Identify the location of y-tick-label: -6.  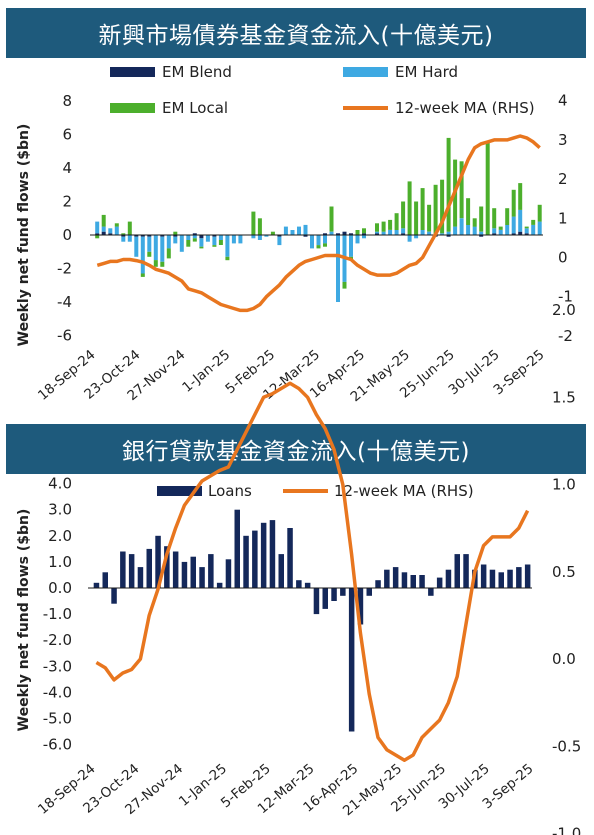
(64, 336).